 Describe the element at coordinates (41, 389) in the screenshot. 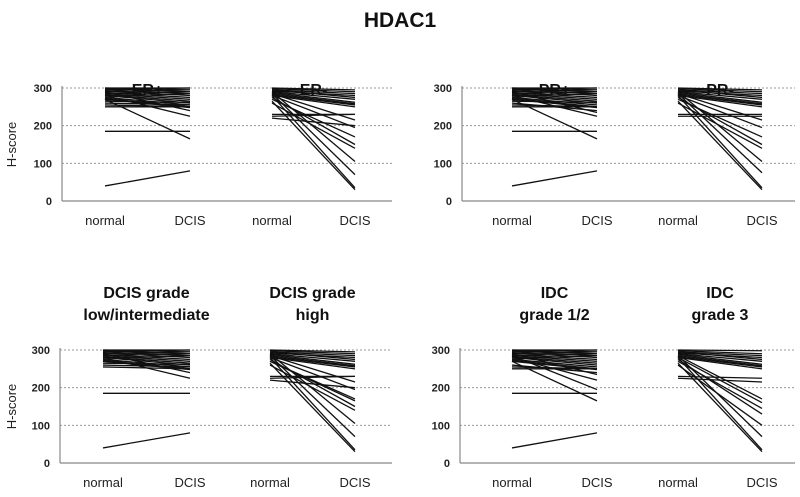

I see `y-tick-label: 200` at that location.